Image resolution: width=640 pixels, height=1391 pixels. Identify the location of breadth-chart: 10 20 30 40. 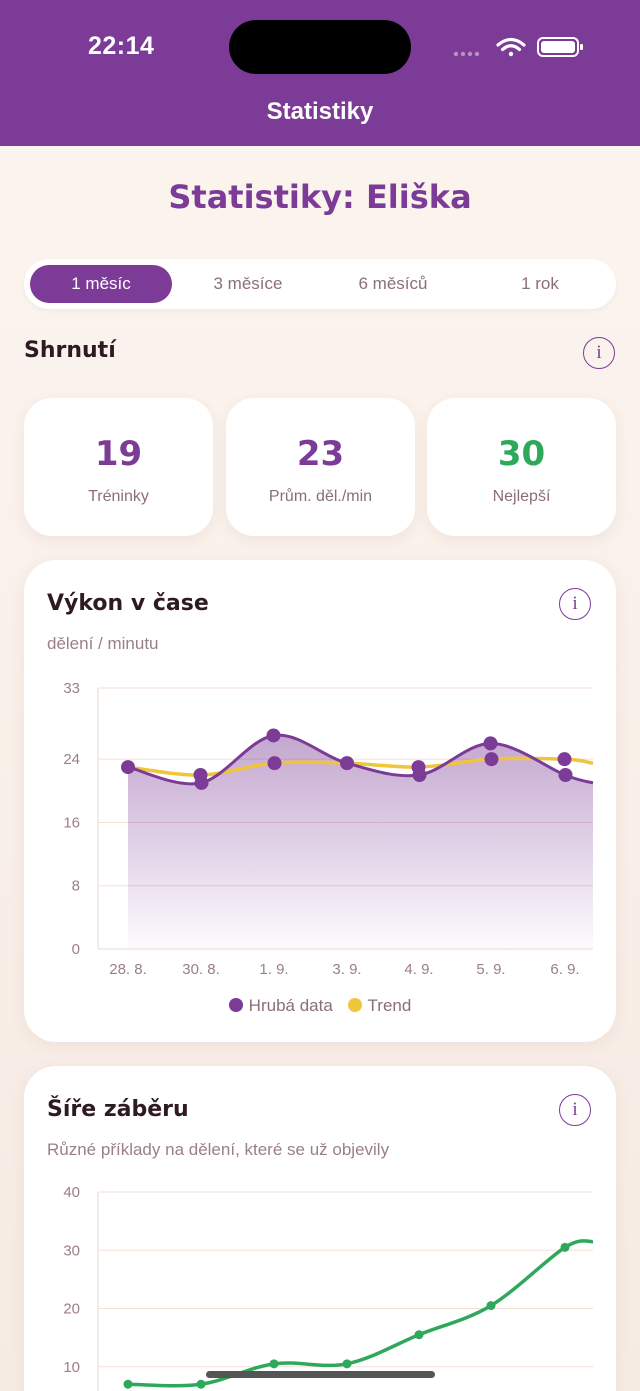
(328, 1287).